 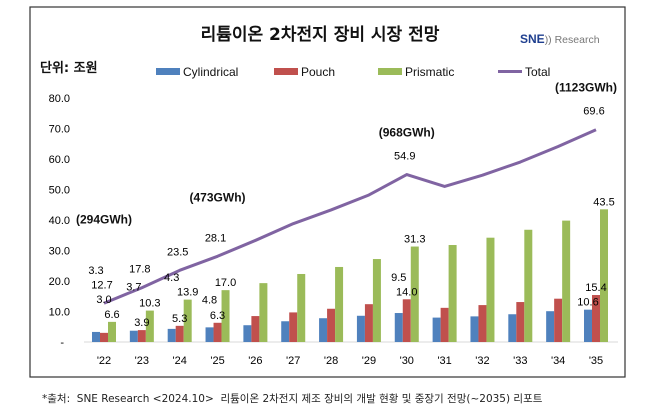 I want to click on data-label: 15.4, so click(x=595, y=288).